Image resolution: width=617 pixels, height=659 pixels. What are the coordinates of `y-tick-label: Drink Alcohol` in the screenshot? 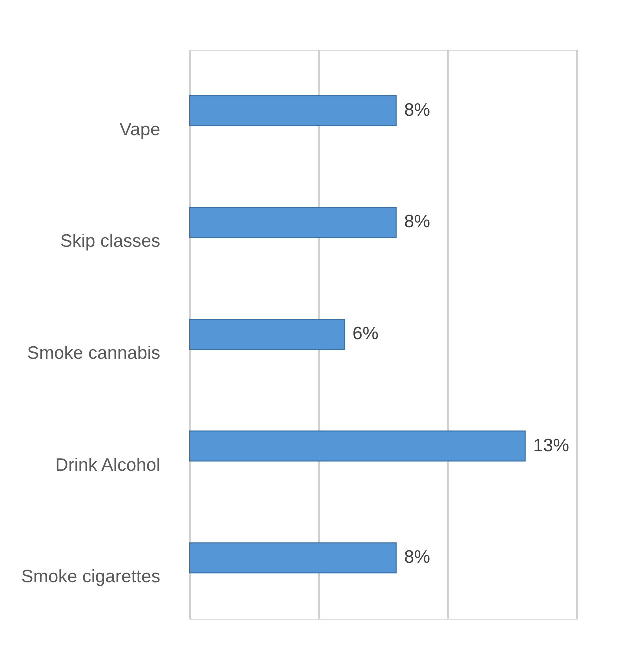 It's located at (107, 464).